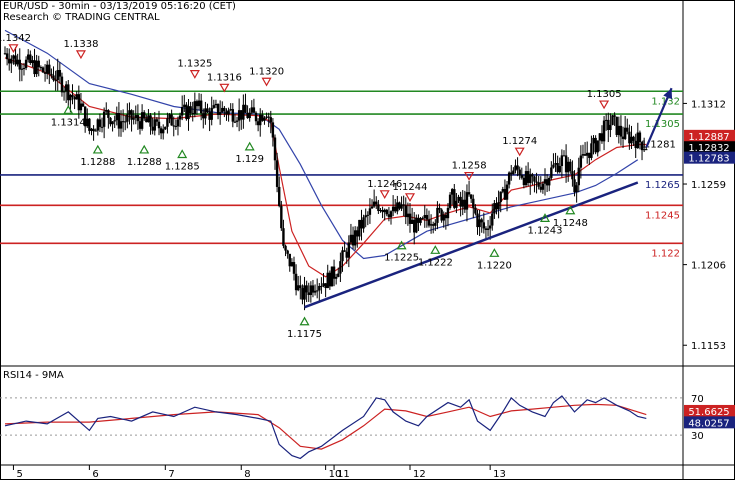 The height and width of the screenshot is (480, 735). I want to click on pivot-label-20: 1.1305, so click(604, 94).